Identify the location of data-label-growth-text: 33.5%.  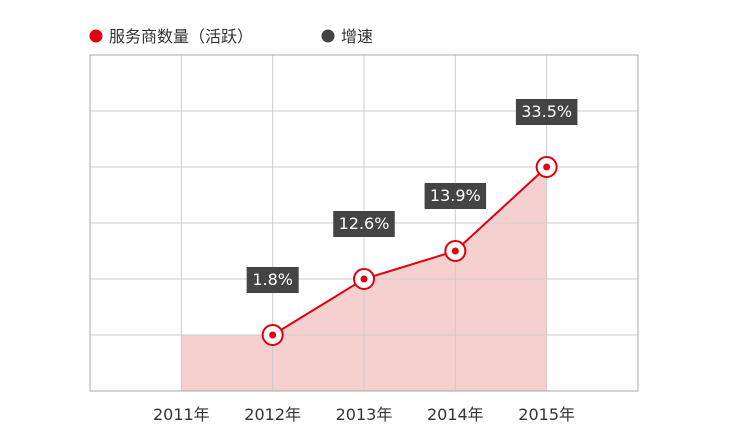
(546, 111).